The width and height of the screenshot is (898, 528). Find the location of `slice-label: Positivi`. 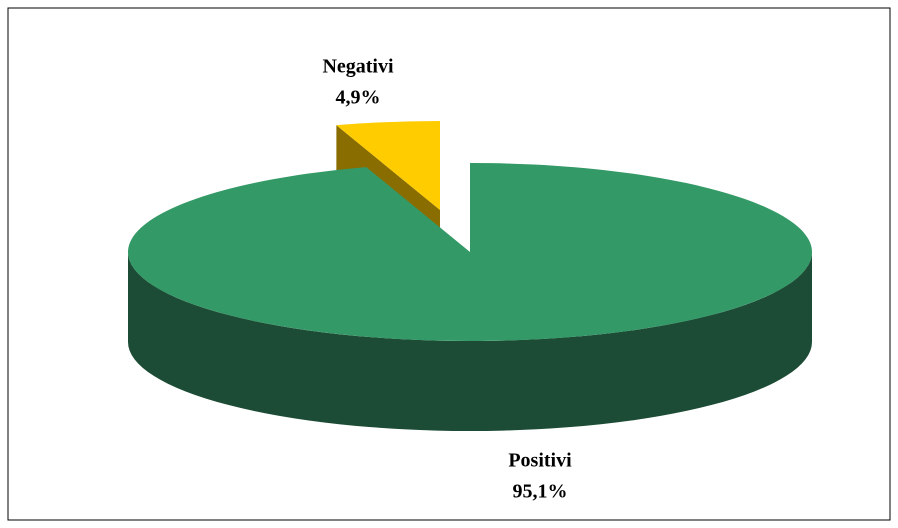

slice-label: Positivi is located at coordinates (540, 461).